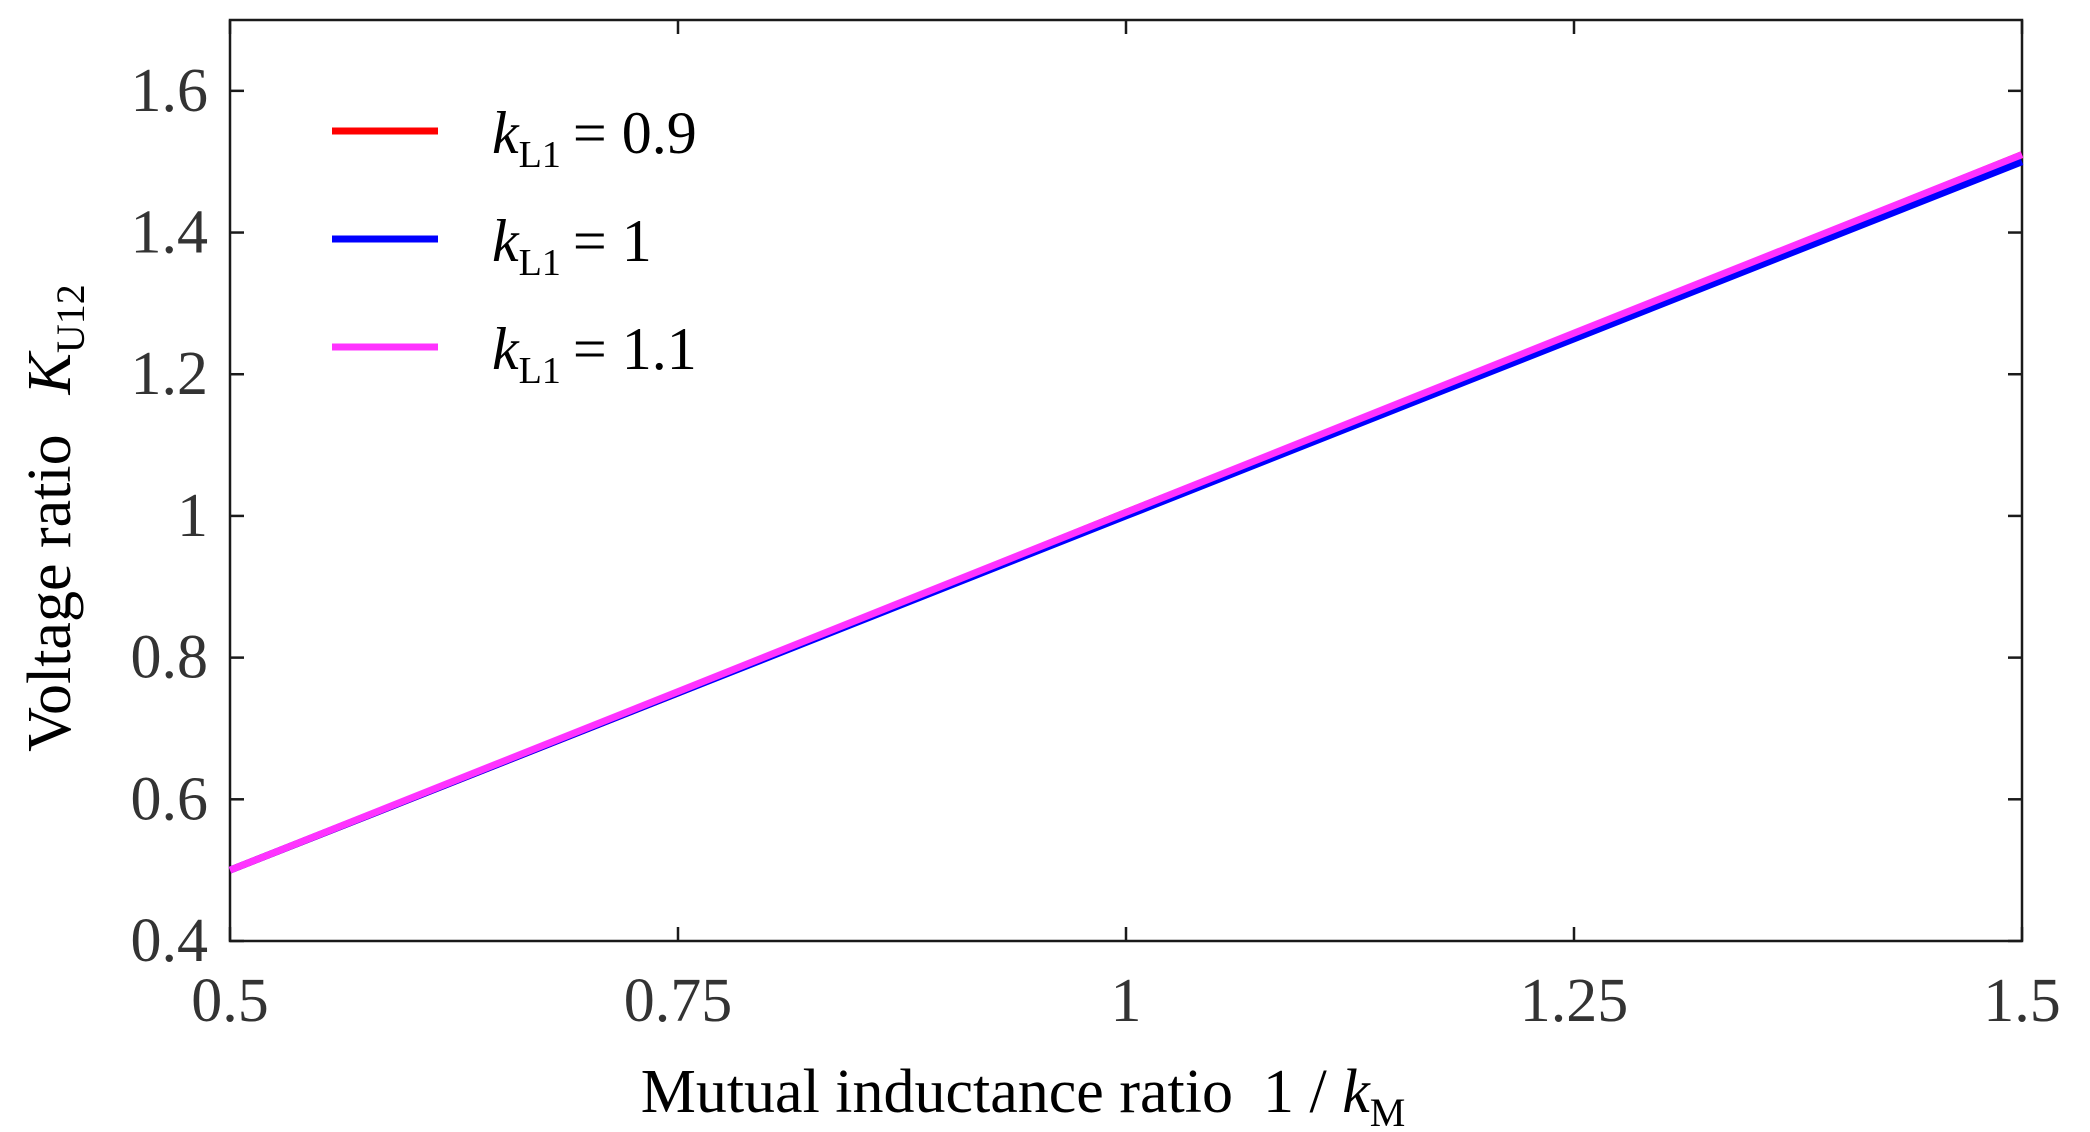 Image resolution: width=2090 pixels, height=1132 pixels. Describe the element at coordinates (1023, 1095) in the screenshot. I see `x-axis-title: Mutual inductance ratio 1 / kM` at that location.